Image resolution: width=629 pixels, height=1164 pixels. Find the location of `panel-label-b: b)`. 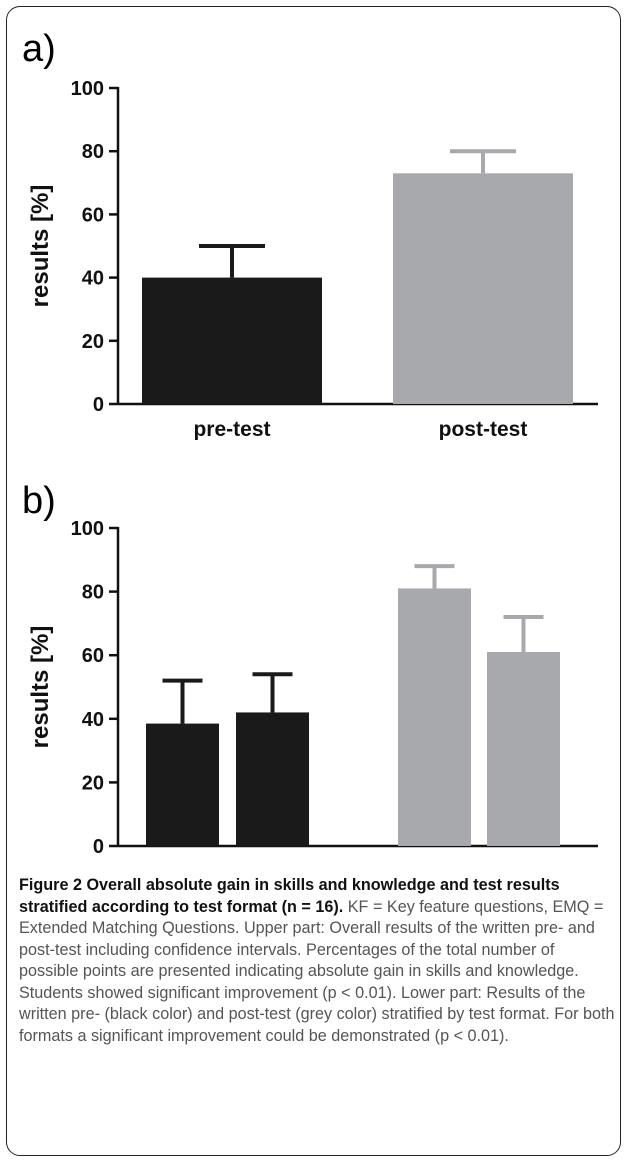

panel-label-b: b) is located at coordinates (39, 501).